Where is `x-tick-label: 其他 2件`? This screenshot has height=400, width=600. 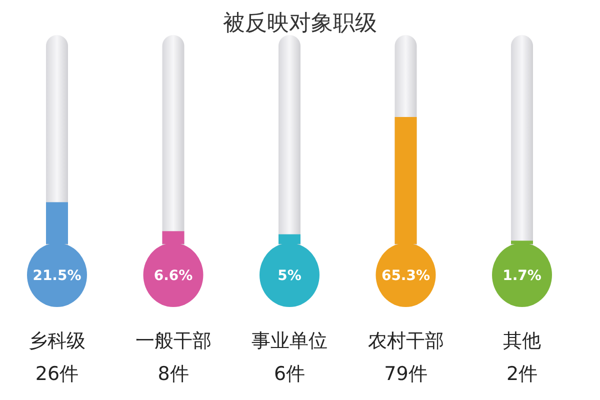
x-tick-label: 其他 2件 is located at coordinates (522, 357).